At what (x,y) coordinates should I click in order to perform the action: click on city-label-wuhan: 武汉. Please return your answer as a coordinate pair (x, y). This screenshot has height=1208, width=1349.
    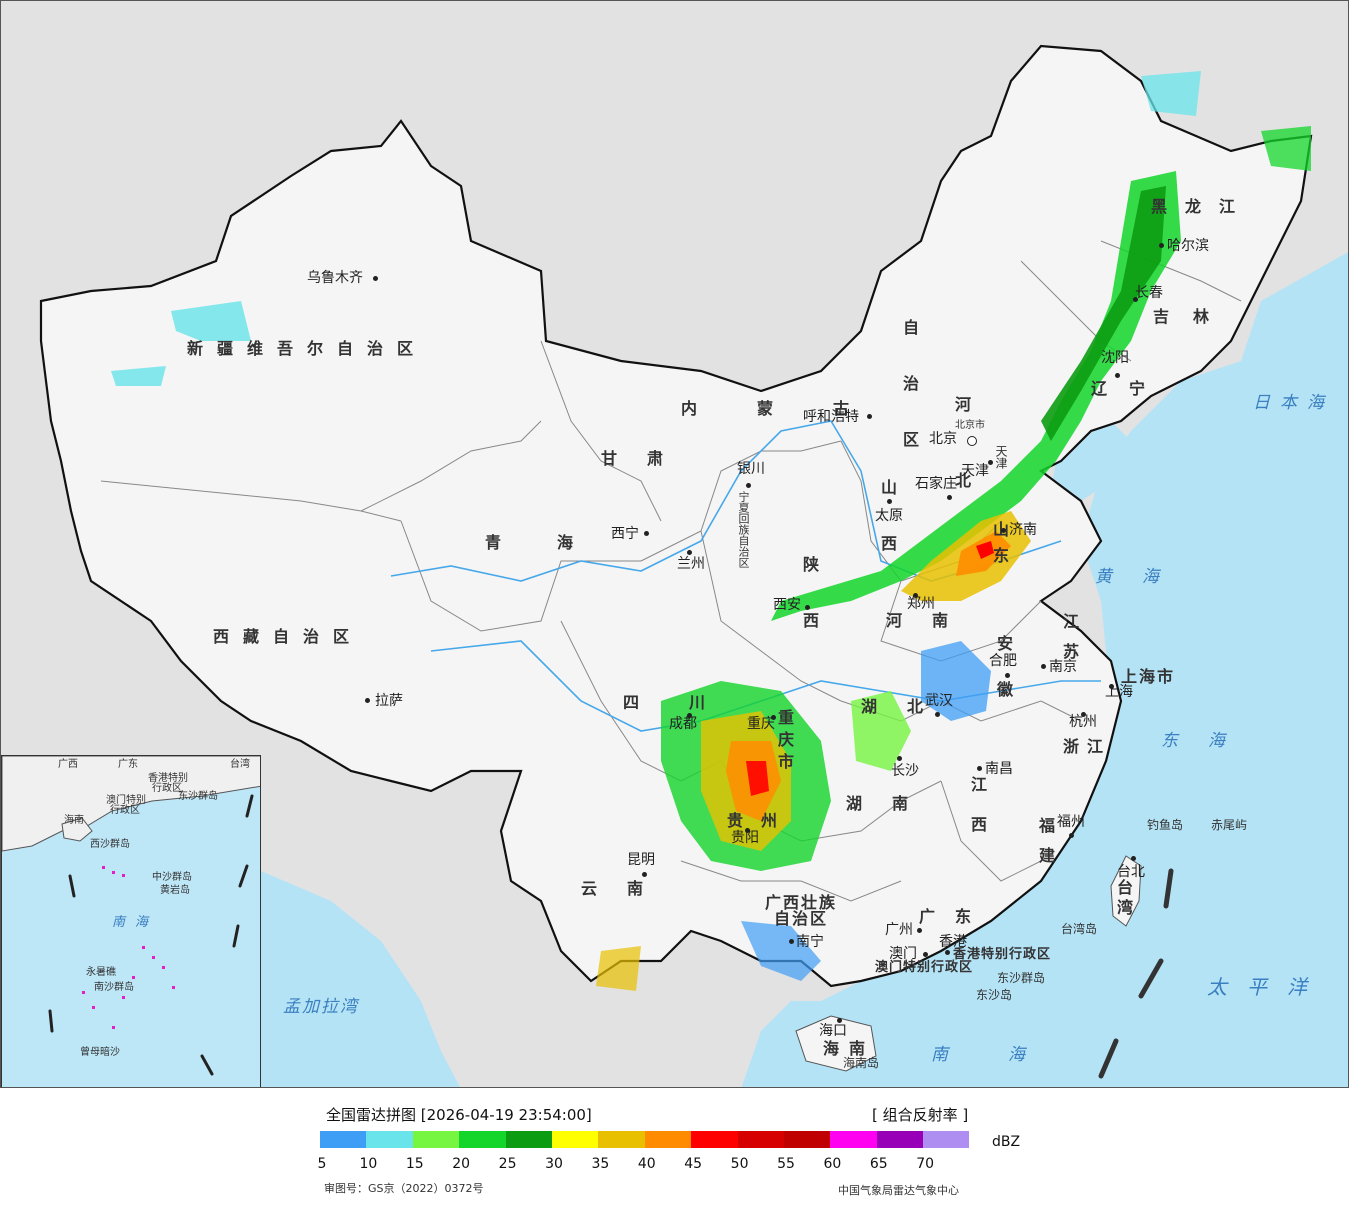
    Looking at the image, I should click on (939, 701).